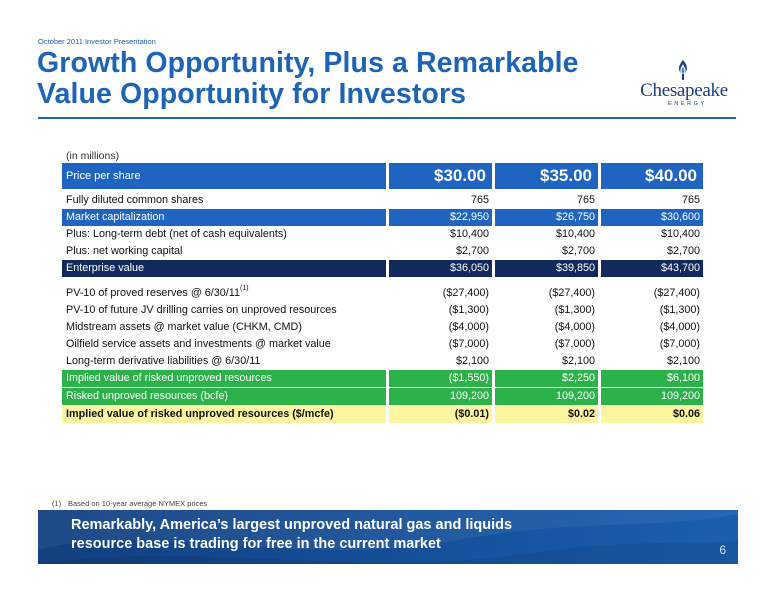  I want to click on table-row-price: Price per share $30.00 $35.00 $40.00, so click(382, 176).